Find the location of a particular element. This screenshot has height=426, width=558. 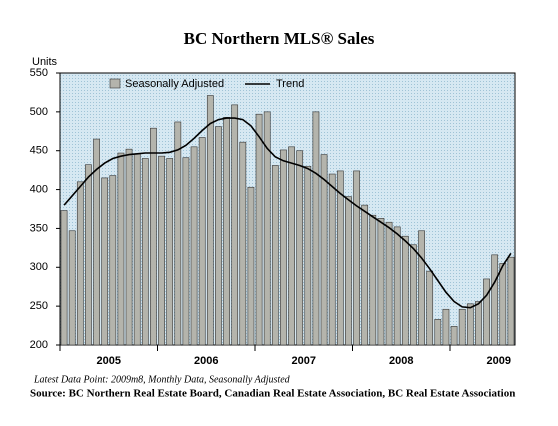

x-tick-label: 2008 is located at coordinates (401, 361).